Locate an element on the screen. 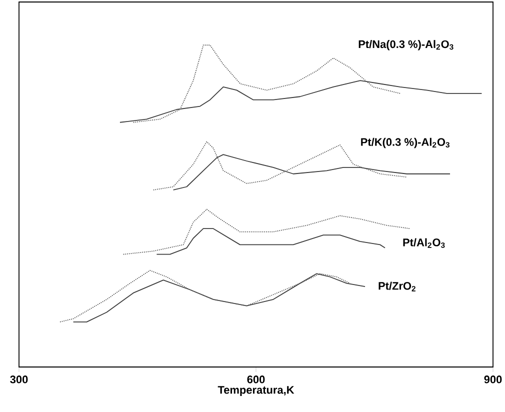  x-tick-label: 900 is located at coordinates (493, 380).